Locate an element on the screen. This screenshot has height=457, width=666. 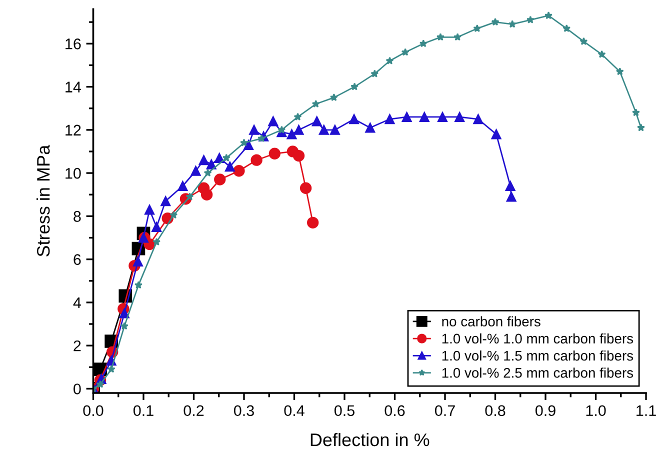
x-tick-label: 0.7 is located at coordinates (444, 410).